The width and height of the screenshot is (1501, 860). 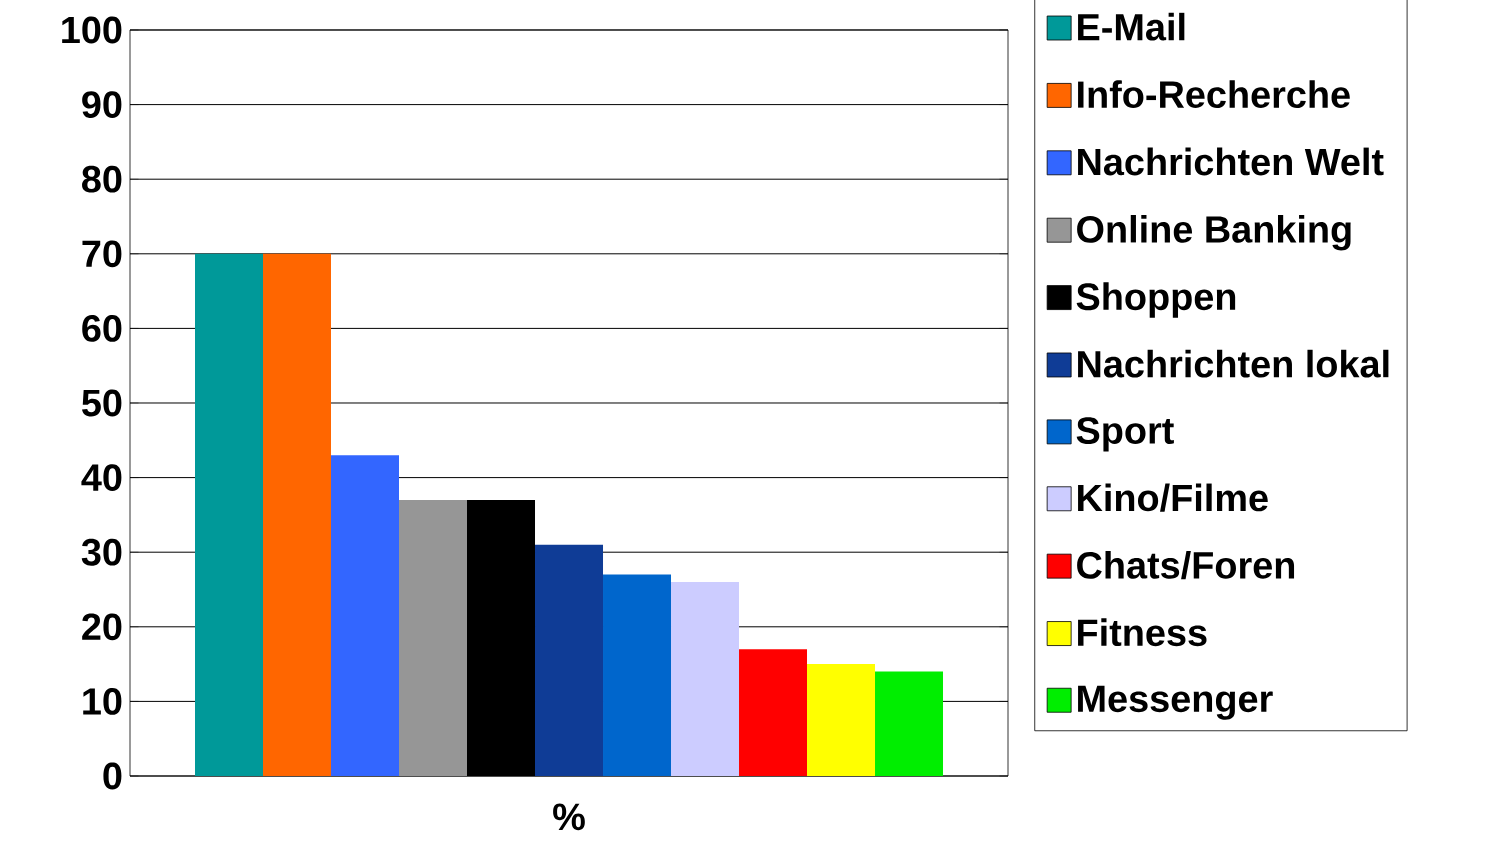 I want to click on legend-label: E-Mail, so click(x=1131, y=26).